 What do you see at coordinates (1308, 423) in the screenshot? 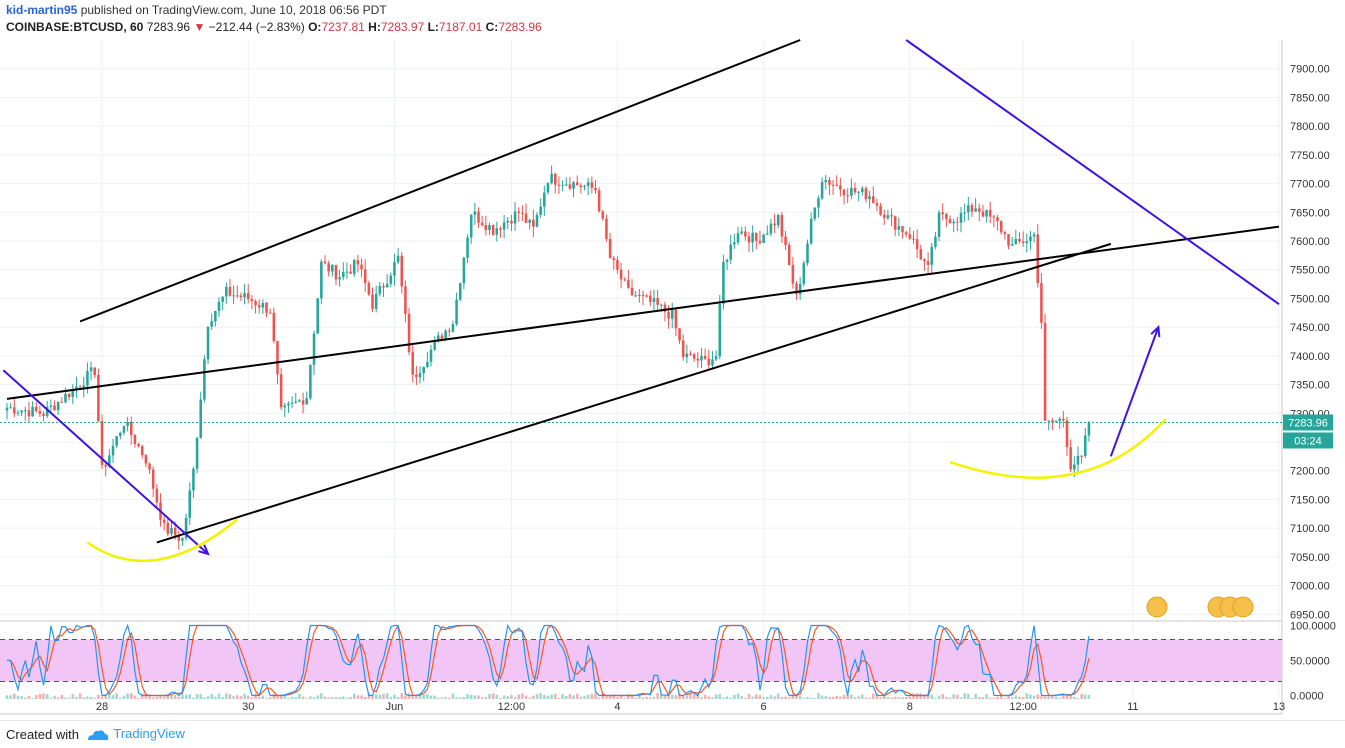
I see `current-price-label: 7283.96` at bounding box center [1308, 423].